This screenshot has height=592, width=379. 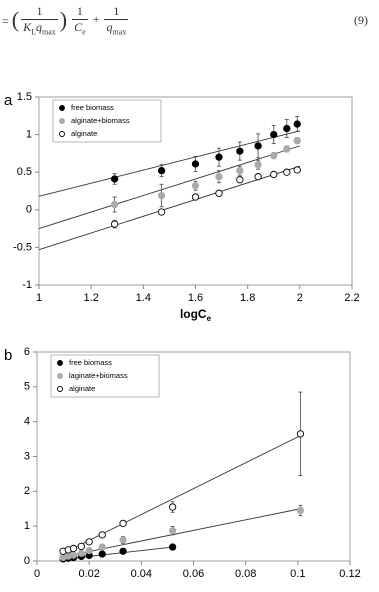 What do you see at coordinates (193, 574) in the screenshot?
I see `x-tick-label: 0.06` at bounding box center [193, 574].